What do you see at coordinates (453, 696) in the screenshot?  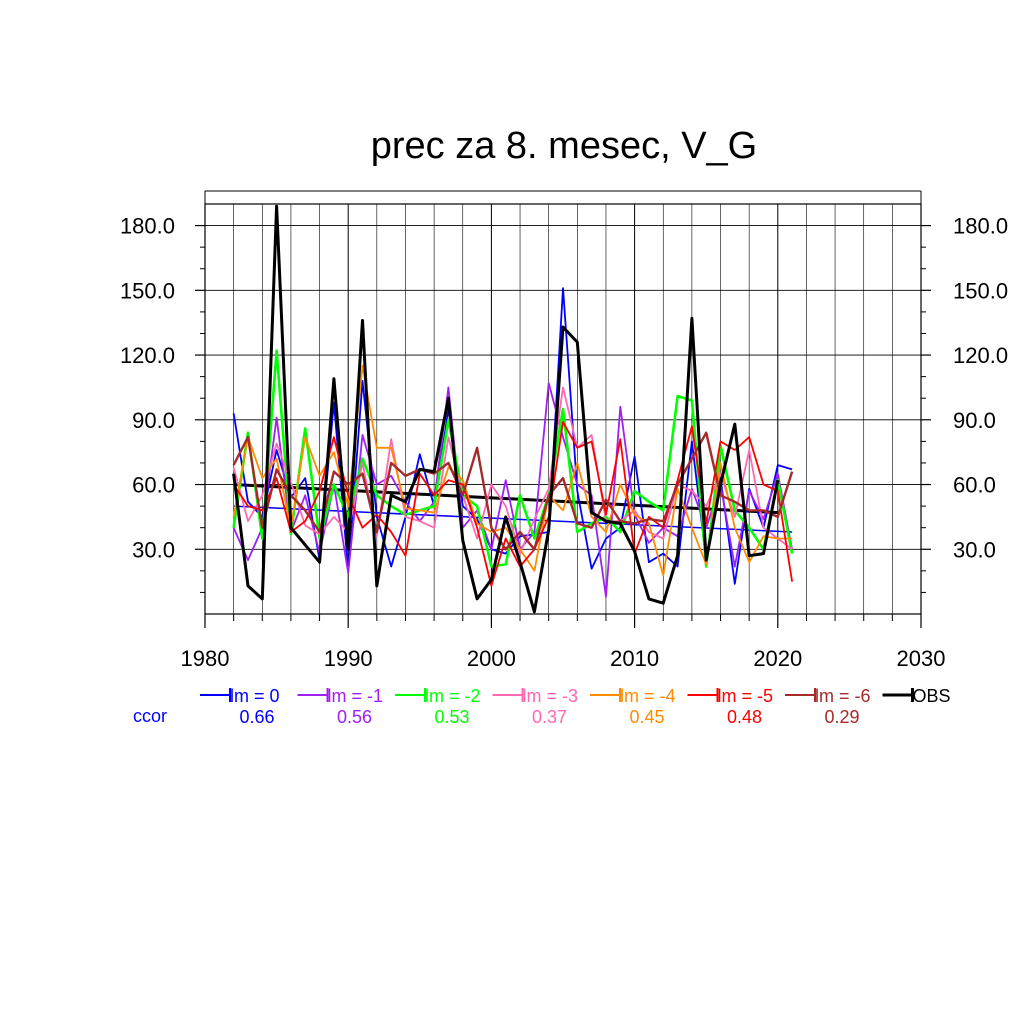 I see `legend-label: lm = -2` at bounding box center [453, 696].